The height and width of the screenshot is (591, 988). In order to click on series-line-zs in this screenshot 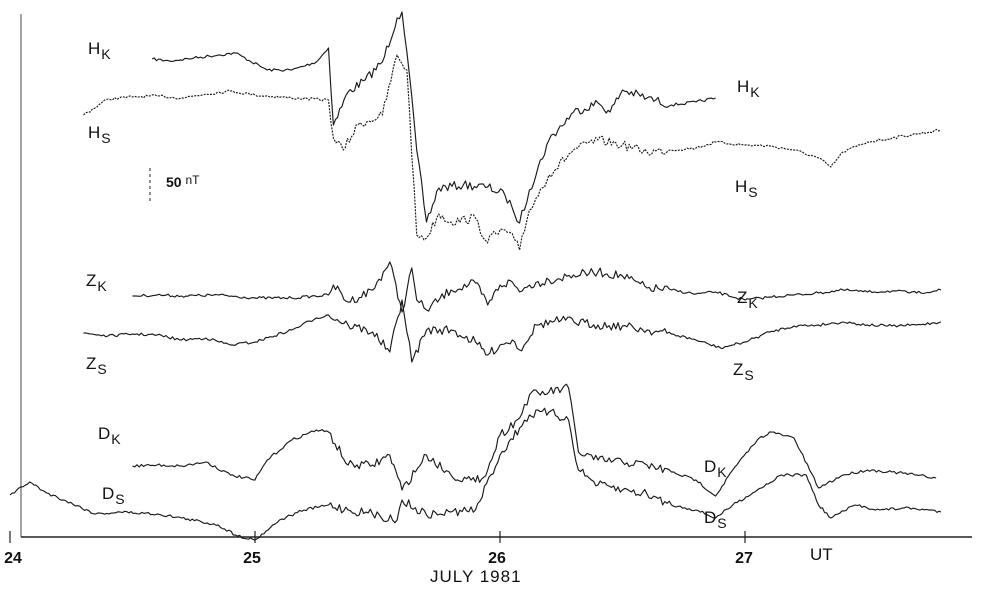, I will do `click(512, 331)`.